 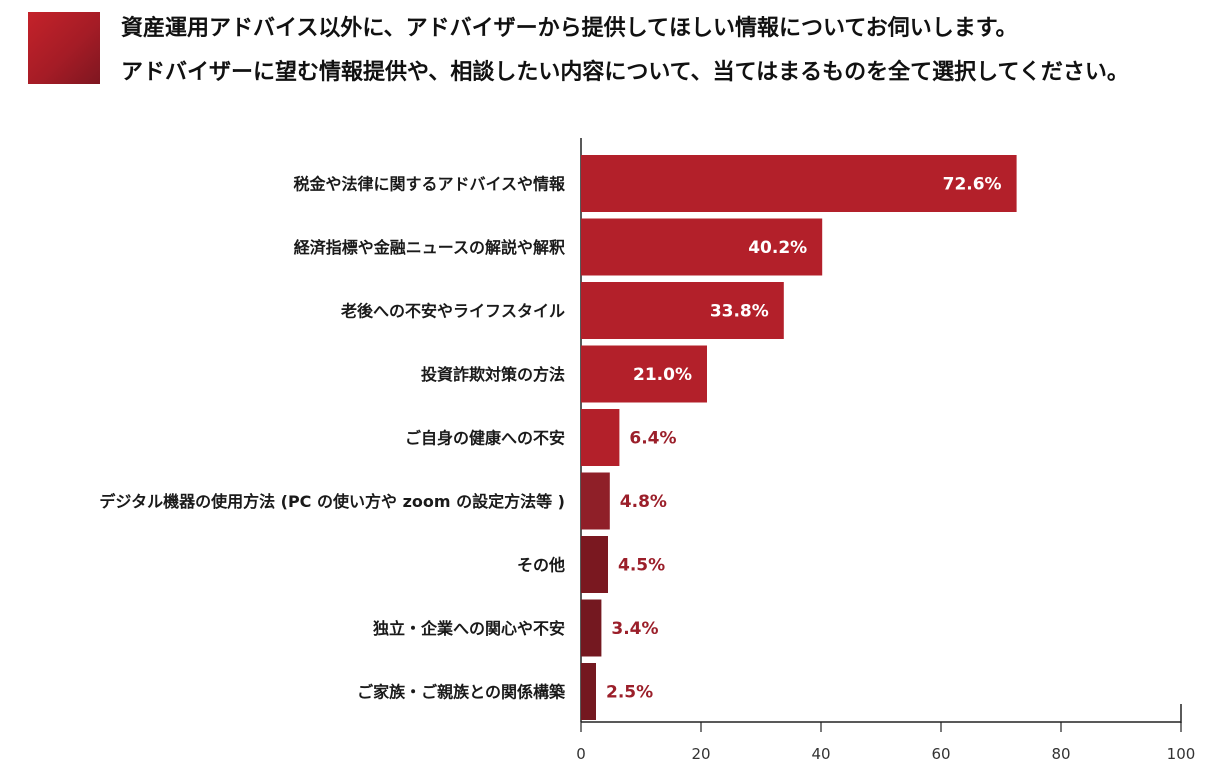 What do you see at coordinates (652, 439) in the screenshot?
I see `value-label: 6.4%` at bounding box center [652, 439].